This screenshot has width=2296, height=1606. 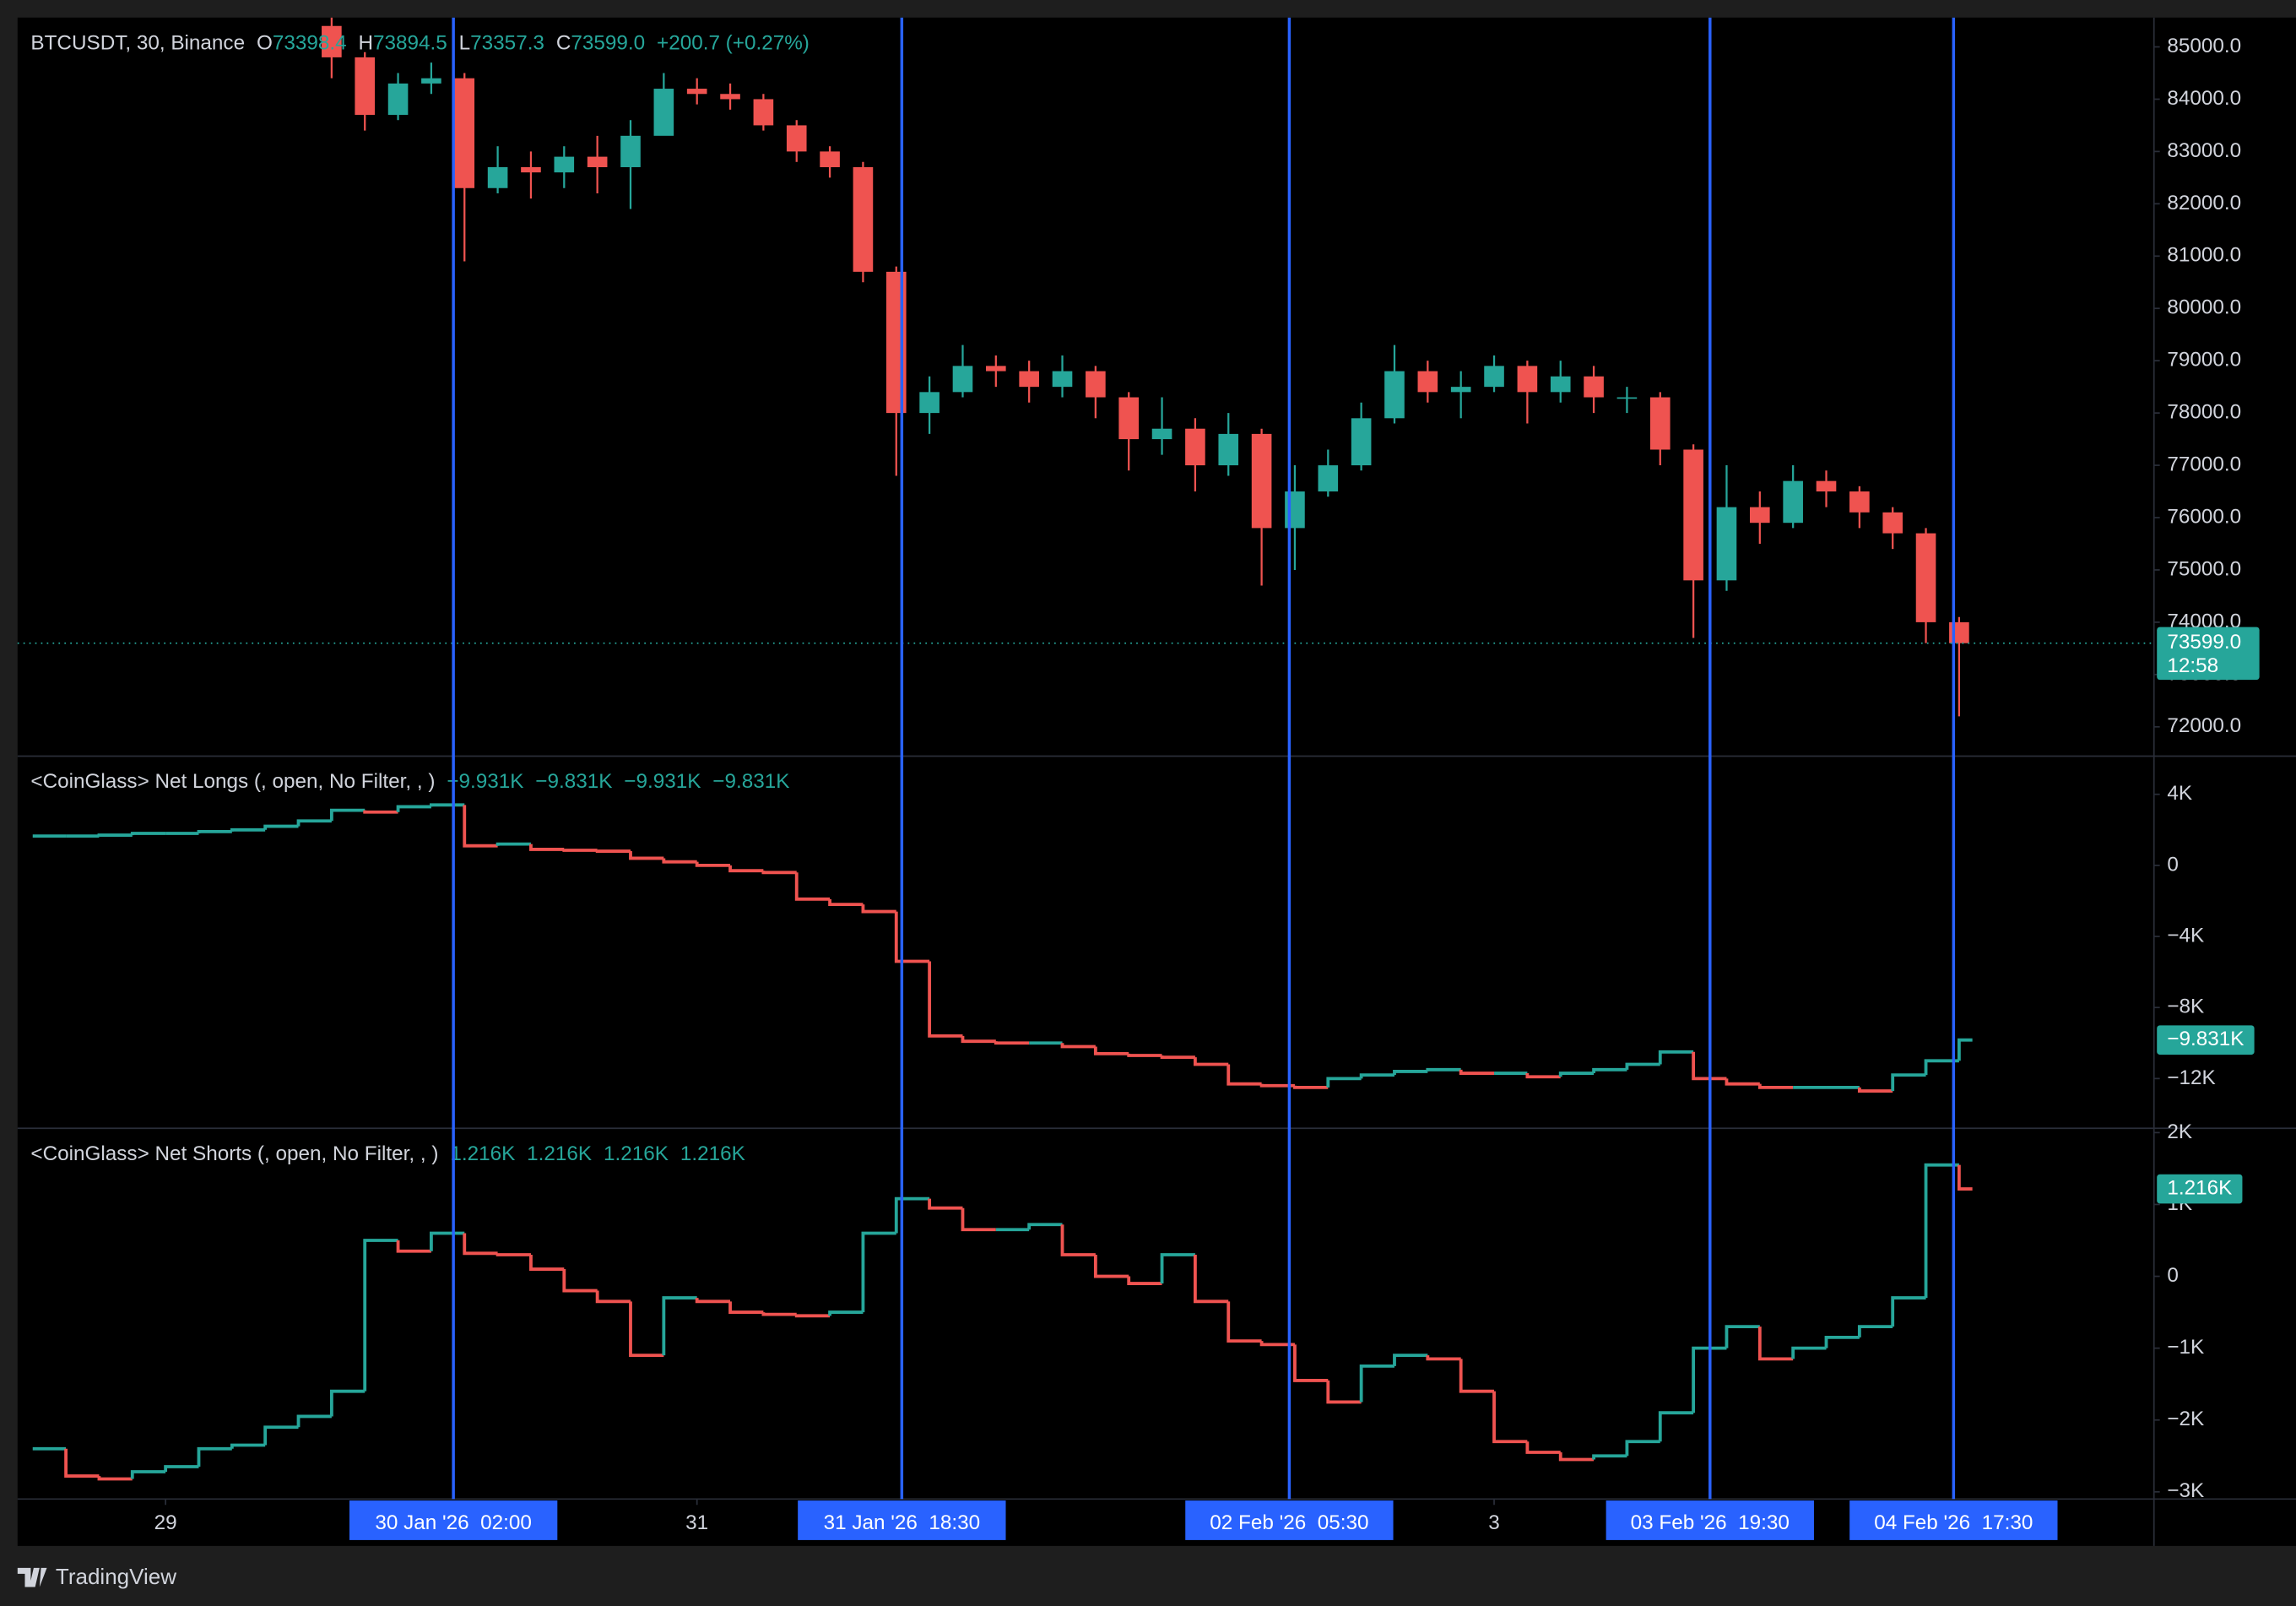 I want to click on last-value-box, so click(x=2206, y=1040).